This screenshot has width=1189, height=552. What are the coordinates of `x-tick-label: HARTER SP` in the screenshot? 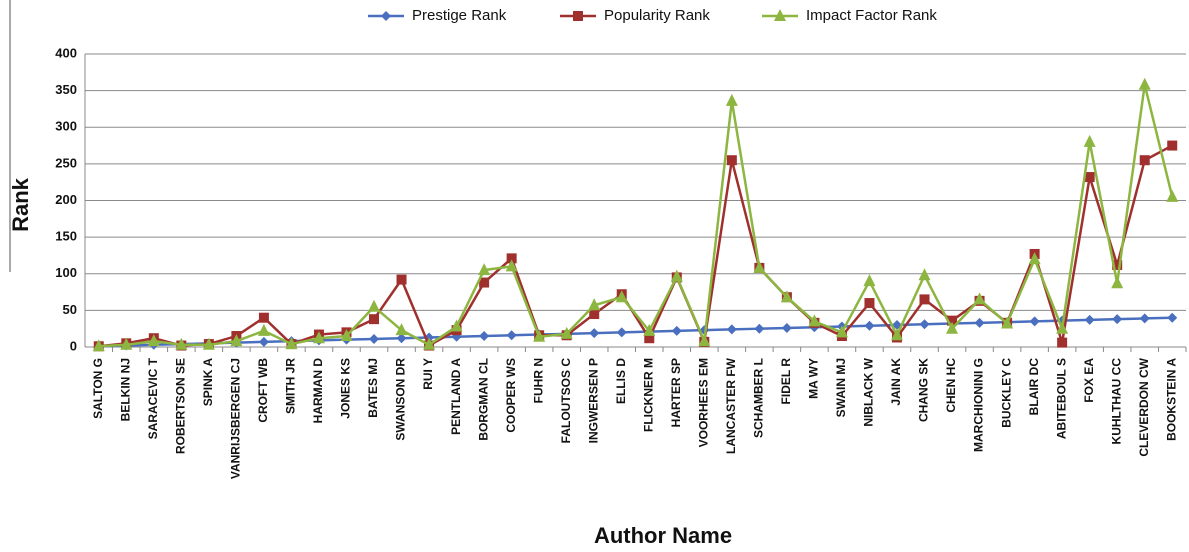 It's located at (676, 392).